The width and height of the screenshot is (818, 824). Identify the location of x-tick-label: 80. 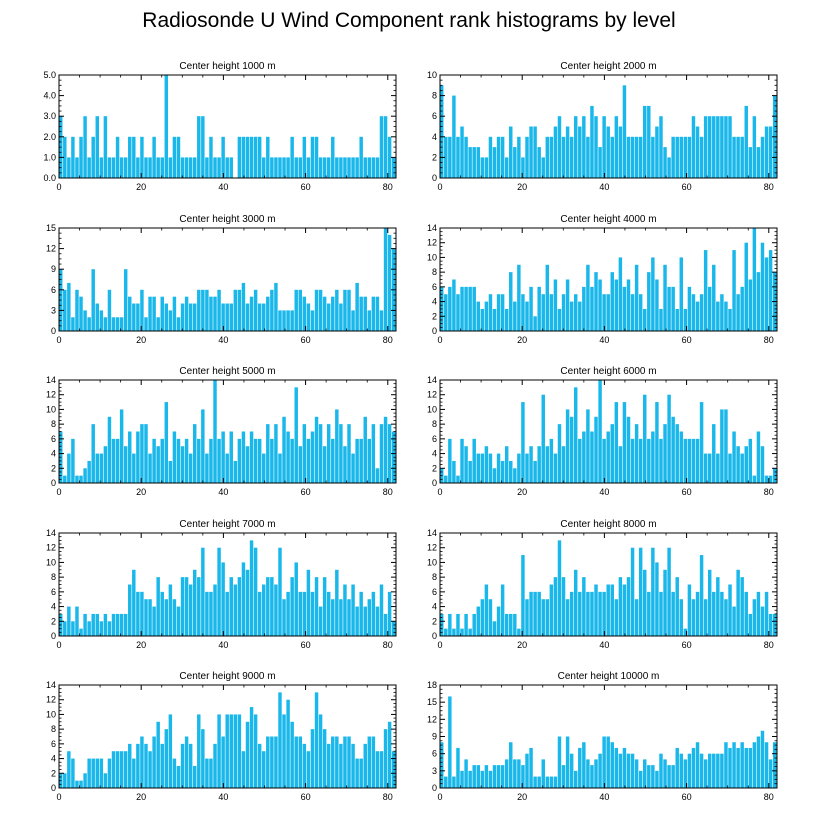
(388, 797).